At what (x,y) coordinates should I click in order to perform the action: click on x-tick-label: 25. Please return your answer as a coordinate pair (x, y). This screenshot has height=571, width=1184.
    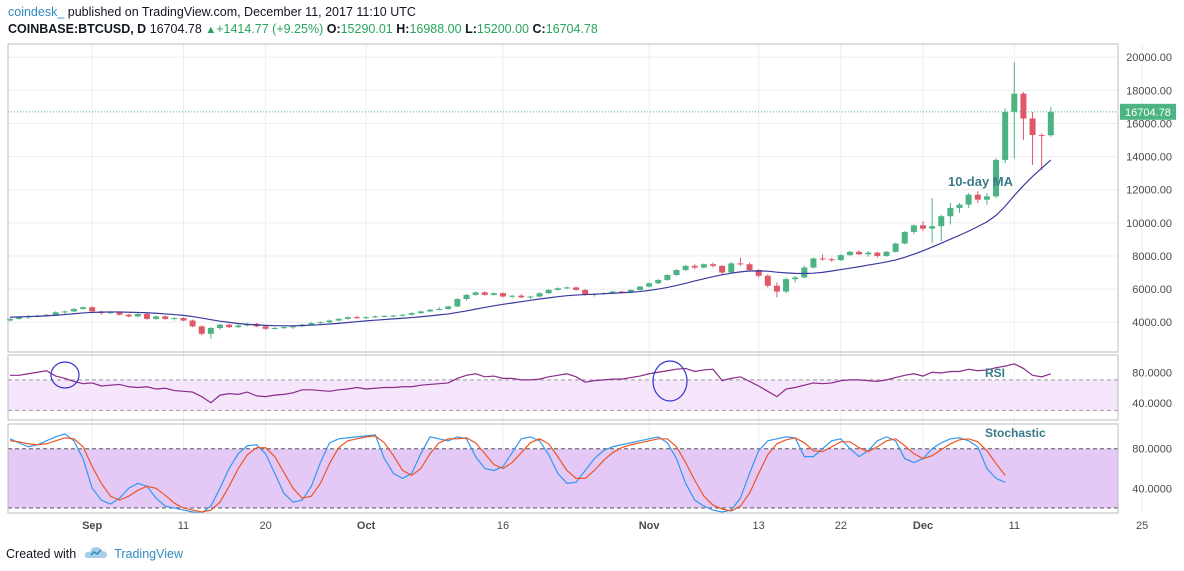
    Looking at the image, I should click on (1142, 526).